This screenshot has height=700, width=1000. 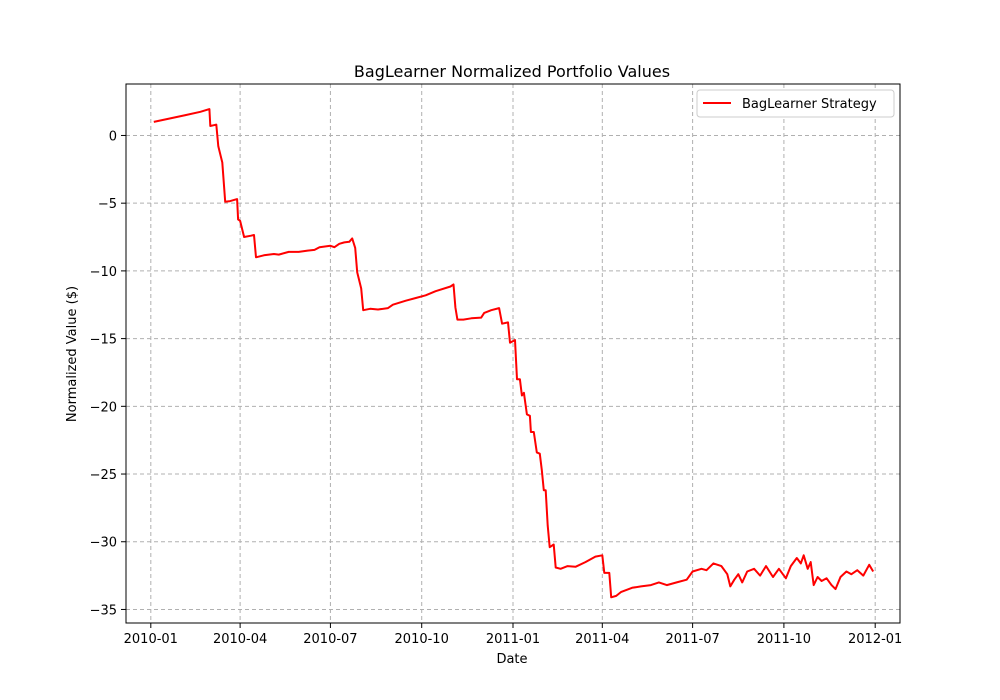 What do you see at coordinates (512, 71) in the screenshot?
I see `chart-title: BagLearner Normalized Portfolio Values` at bounding box center [512, 71].